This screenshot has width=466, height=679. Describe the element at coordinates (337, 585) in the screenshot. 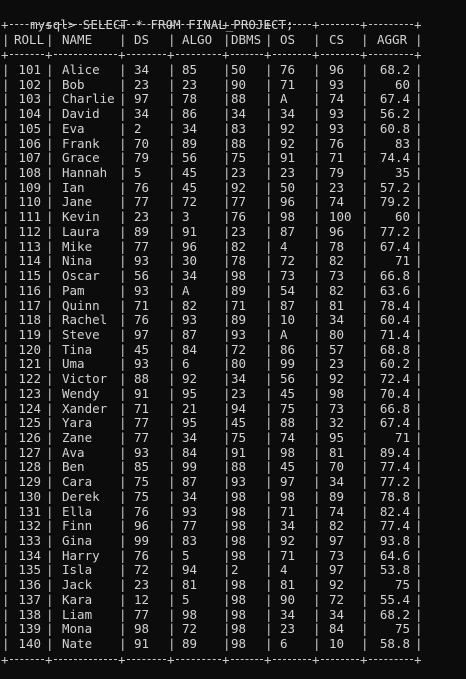

I see `cell-cs: 92` at that location.